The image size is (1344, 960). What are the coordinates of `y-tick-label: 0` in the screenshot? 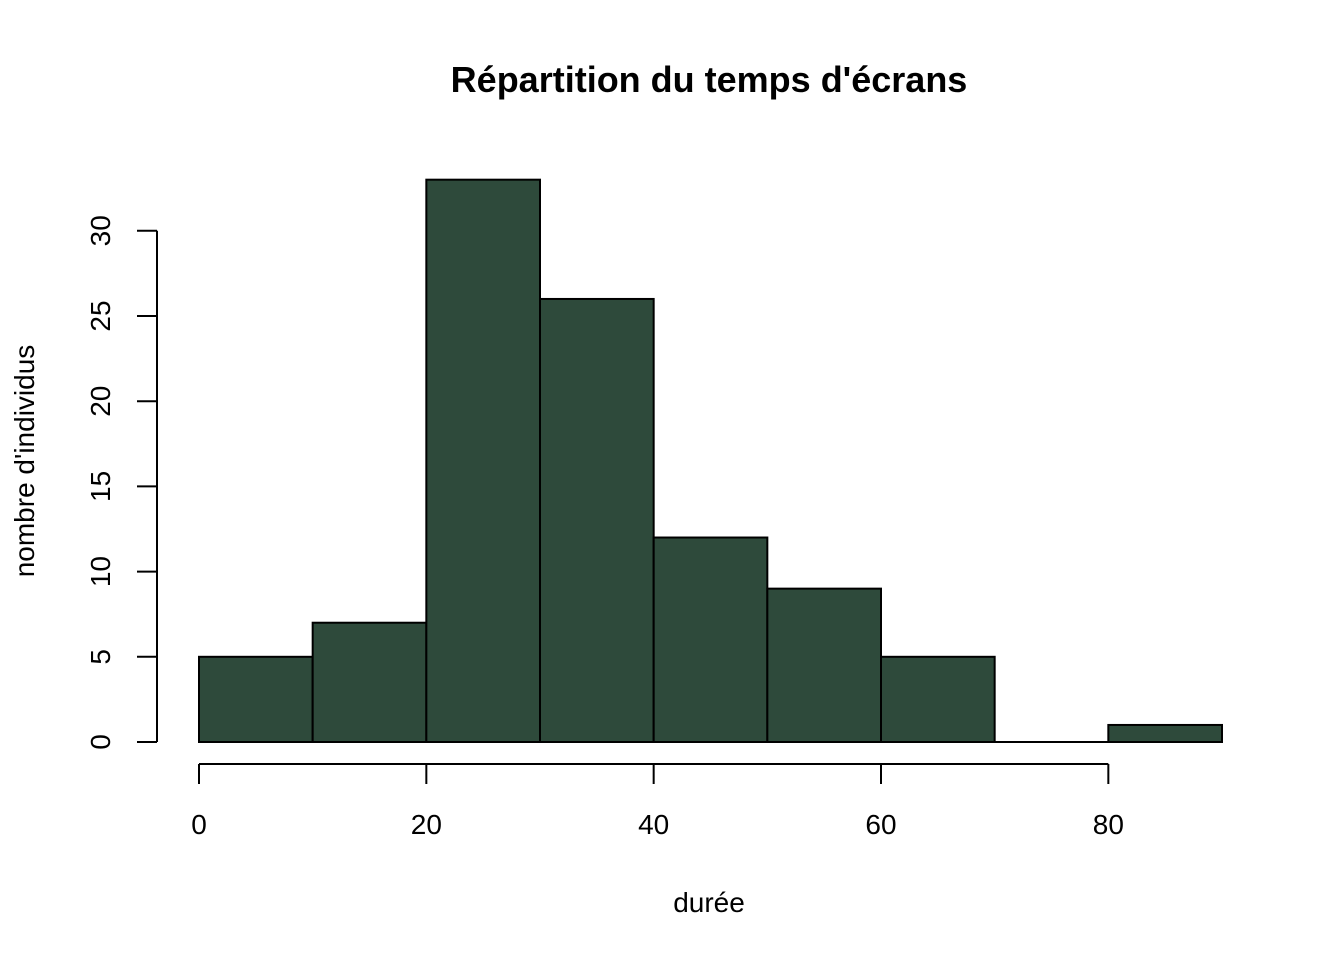 It's located at (100, 742).